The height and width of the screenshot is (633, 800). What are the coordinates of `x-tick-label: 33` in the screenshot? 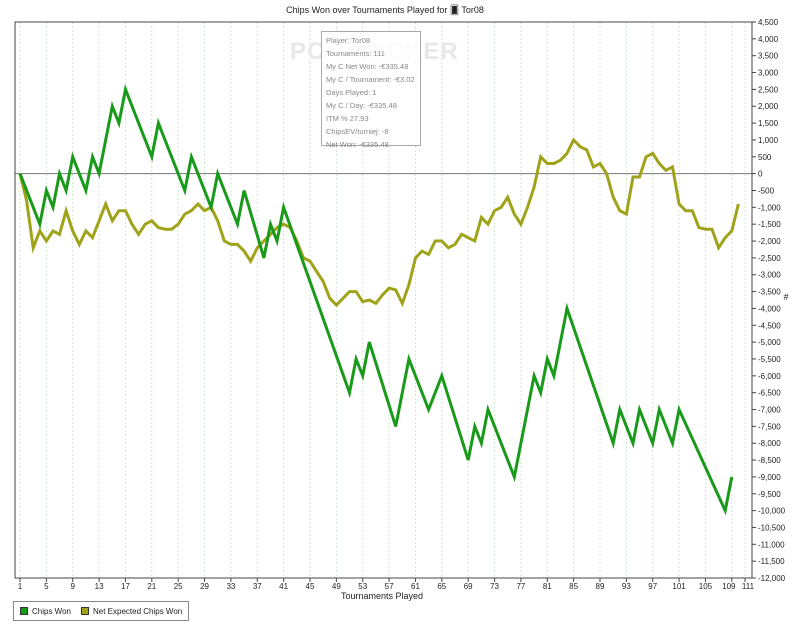 It's located at (230, 586).